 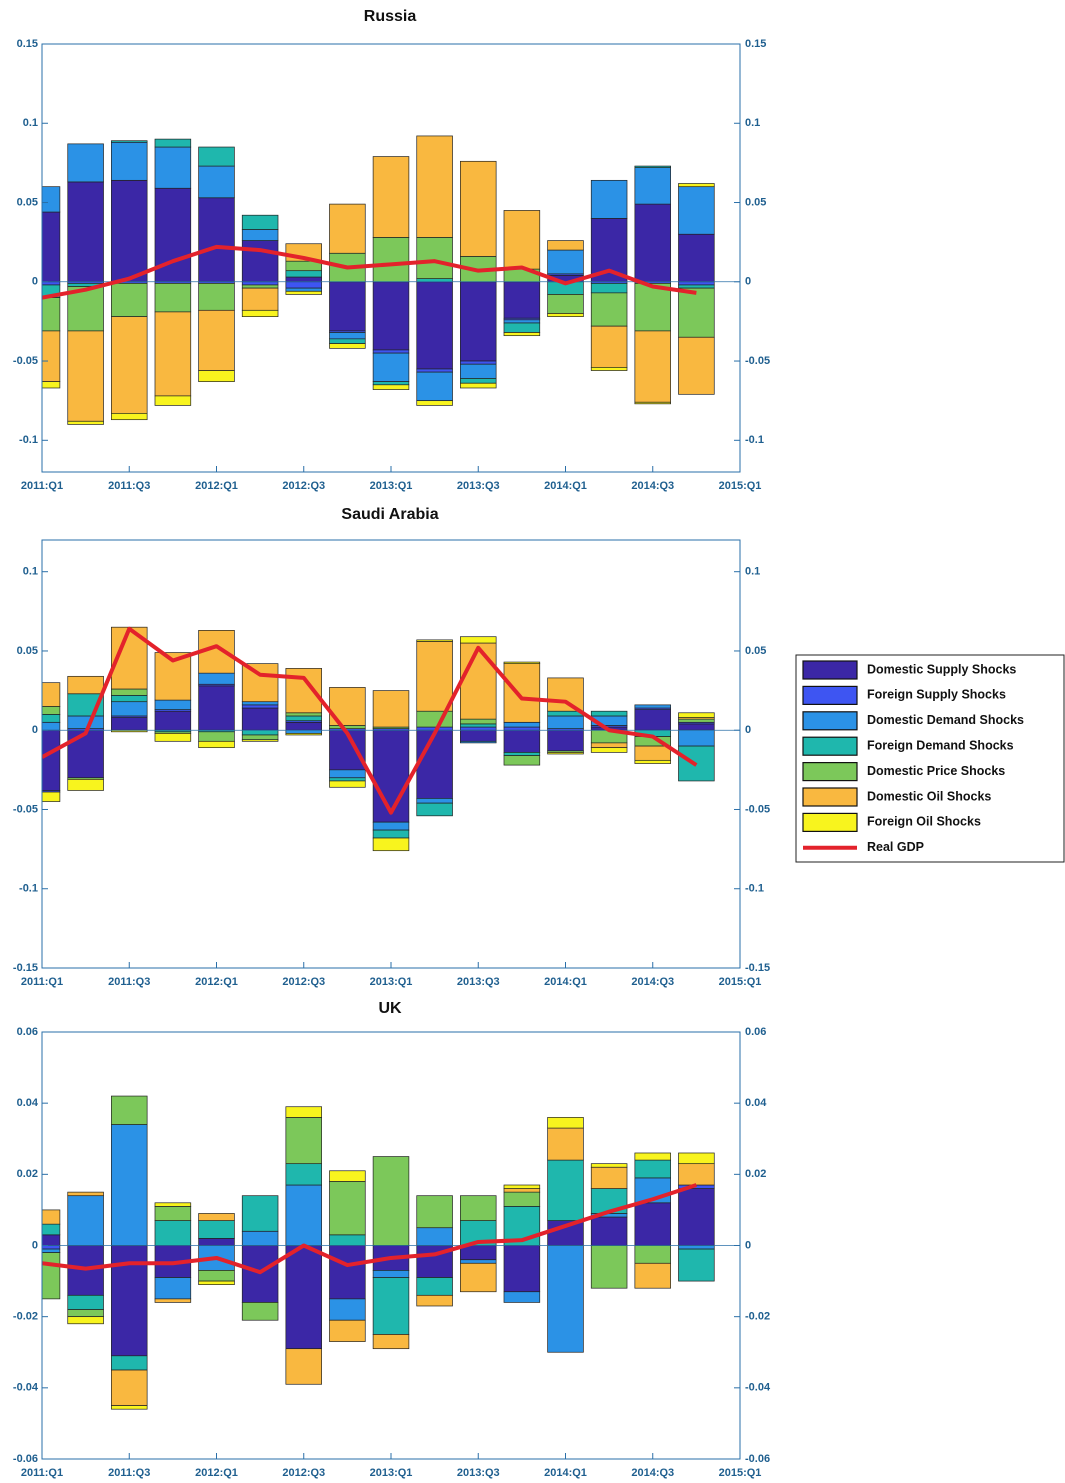 What do you see at coordinates (389, 514) in the screenshot?
I see `chart-title: Saudi Arabia` at bounding box center [389, 514].